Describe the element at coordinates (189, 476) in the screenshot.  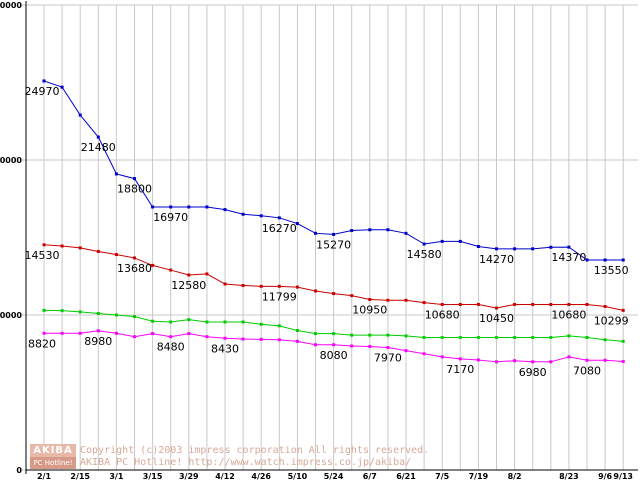
I see `x-tick-label: 3/29` at that location.